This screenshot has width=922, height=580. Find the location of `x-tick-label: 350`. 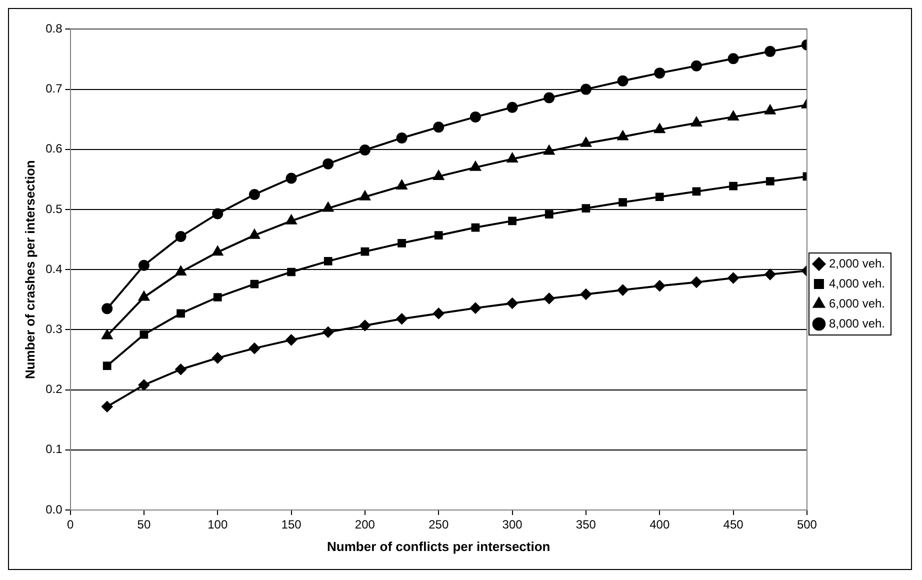

x-tick-label: 350 is located at coordinates (586, 525).